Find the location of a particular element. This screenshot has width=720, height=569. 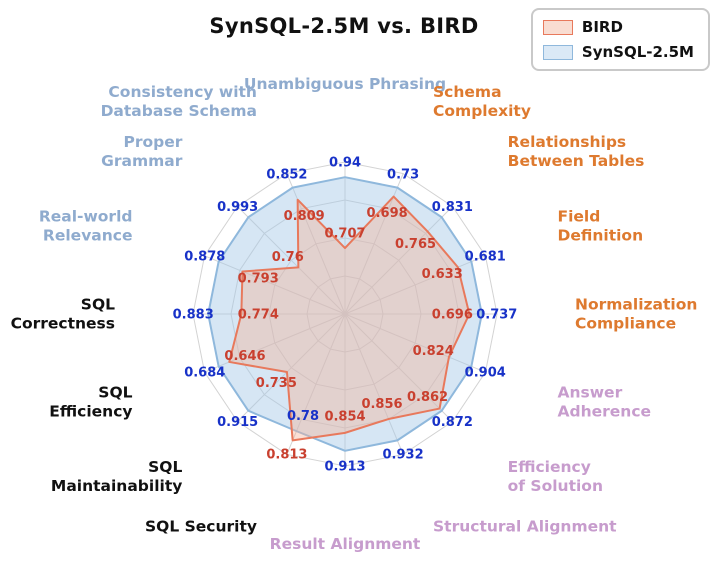

value-label-bird: 0.696 is located at coordinates (452, 315).